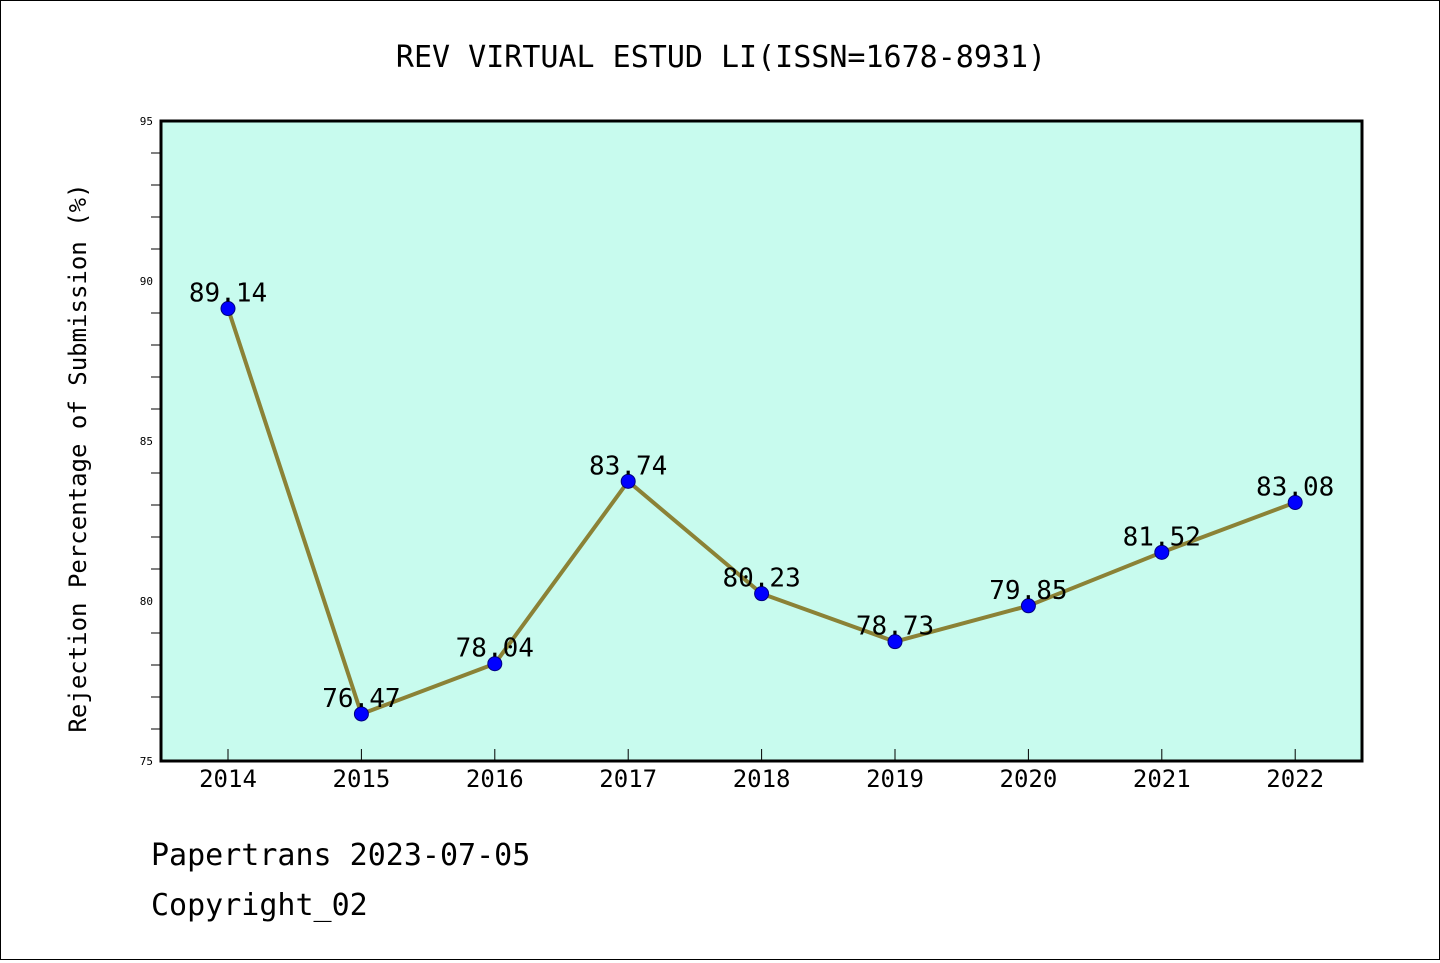 The width and height of the screenshot is (1440, 963). Describe the element at coordinates (495, 649) in the screenshot. I see `data-label: 78.04` at that location.